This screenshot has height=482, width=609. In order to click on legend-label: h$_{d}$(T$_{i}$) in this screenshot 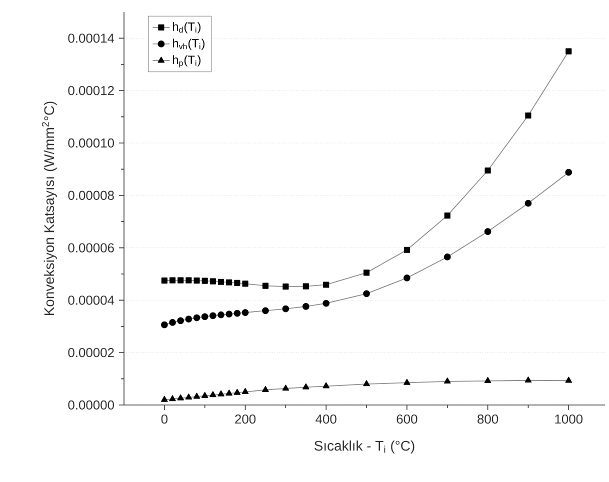, I will do `click(186, 28)`.